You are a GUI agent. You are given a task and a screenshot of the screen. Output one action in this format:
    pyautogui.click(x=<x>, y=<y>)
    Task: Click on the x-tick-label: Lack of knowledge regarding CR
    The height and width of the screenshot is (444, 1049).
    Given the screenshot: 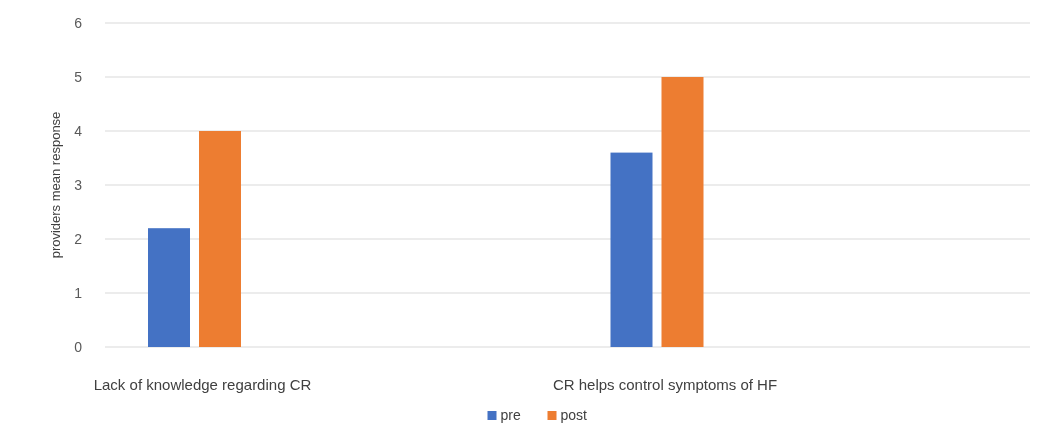 What is the action you would take?
    pyautogui.click(x=202, y=384)
    